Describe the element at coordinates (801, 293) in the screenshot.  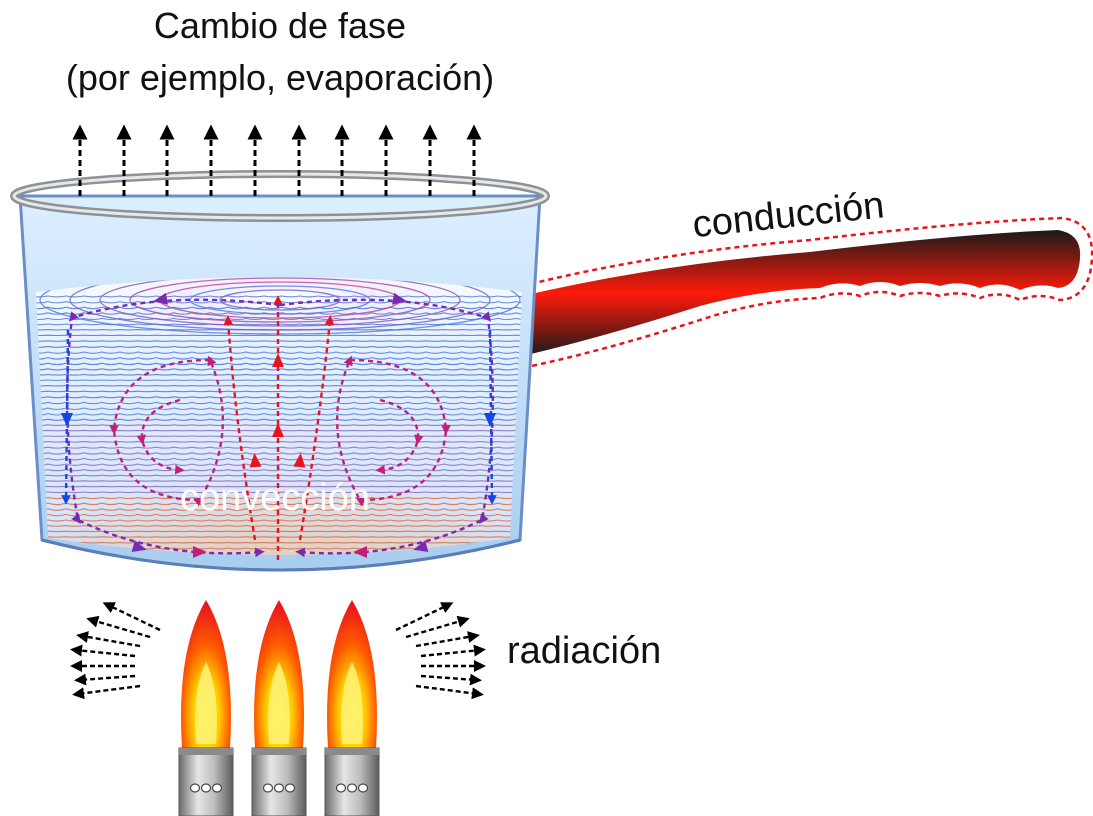
I see `handle-body` at that location.